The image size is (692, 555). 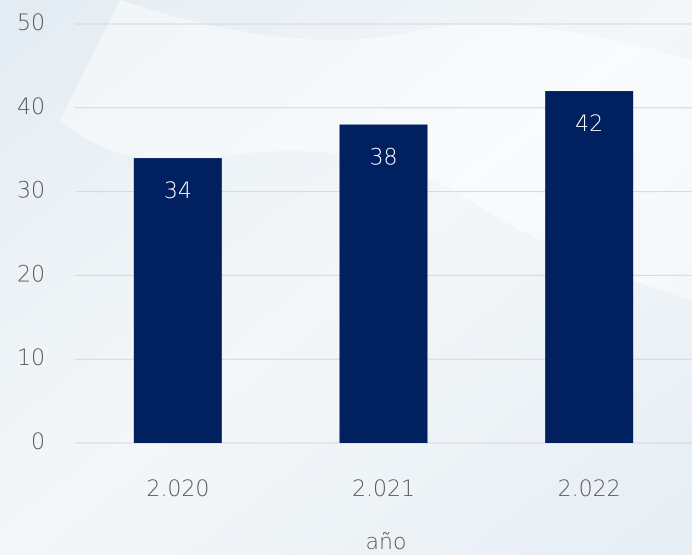 I want to click on y-tick-label: 20, so click(x=31, y=274).